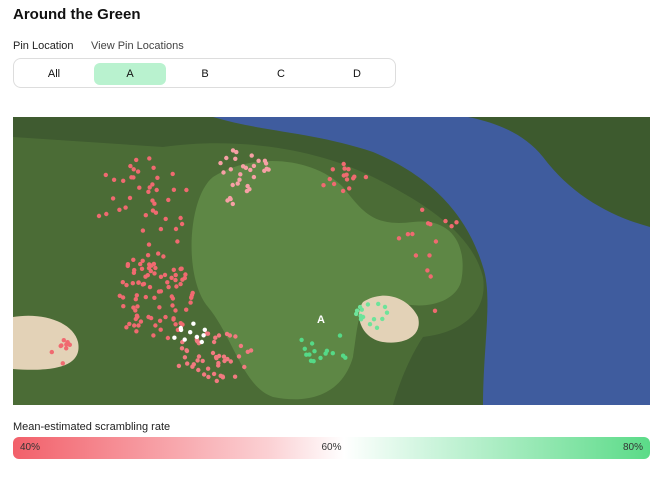 This screenshot has height=480, width=668. What do you see at coordinates (281, 74) in the screenshot?
I see `pin-tab: C` at bounding box center [281, 74].